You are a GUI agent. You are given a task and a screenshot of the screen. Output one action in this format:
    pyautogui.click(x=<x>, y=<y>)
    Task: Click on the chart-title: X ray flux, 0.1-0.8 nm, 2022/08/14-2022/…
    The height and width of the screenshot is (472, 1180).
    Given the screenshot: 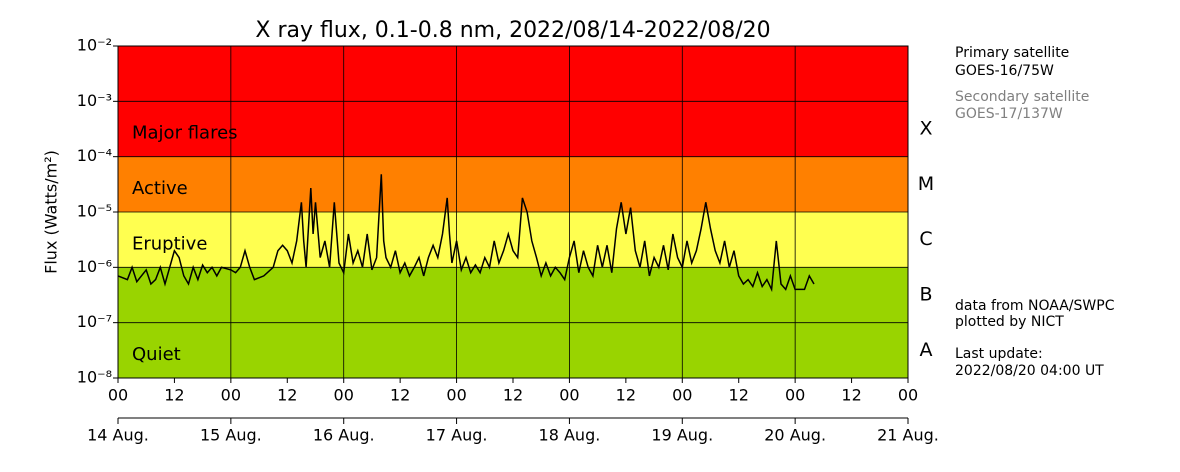 What is the action you would take?
    pyautogui.click(x=512, y=30)
    